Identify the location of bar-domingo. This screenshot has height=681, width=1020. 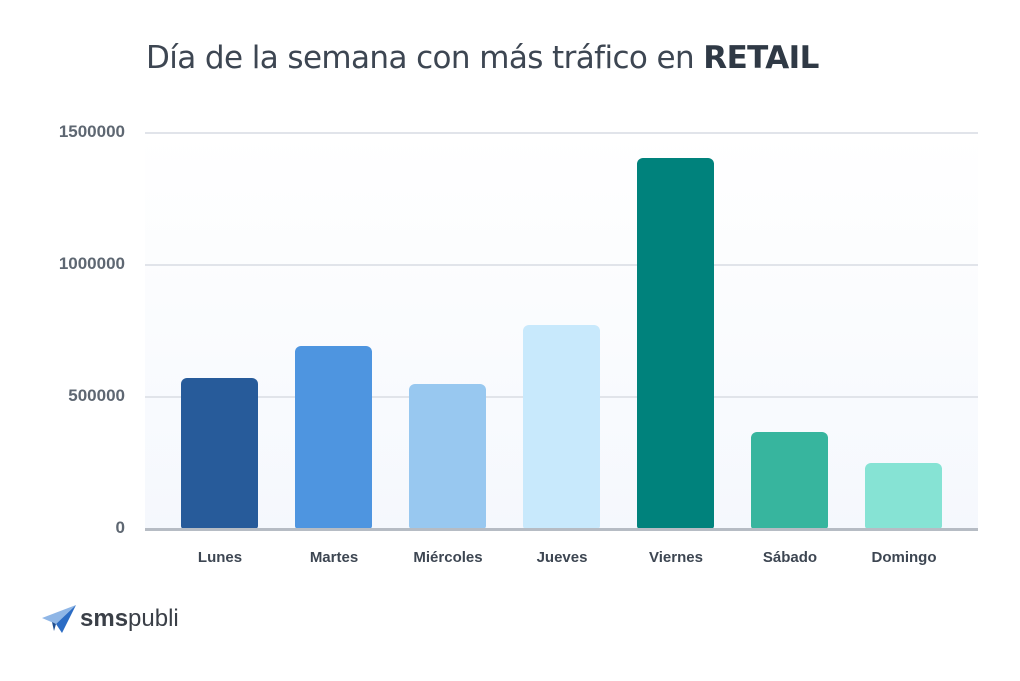
(903, 496).